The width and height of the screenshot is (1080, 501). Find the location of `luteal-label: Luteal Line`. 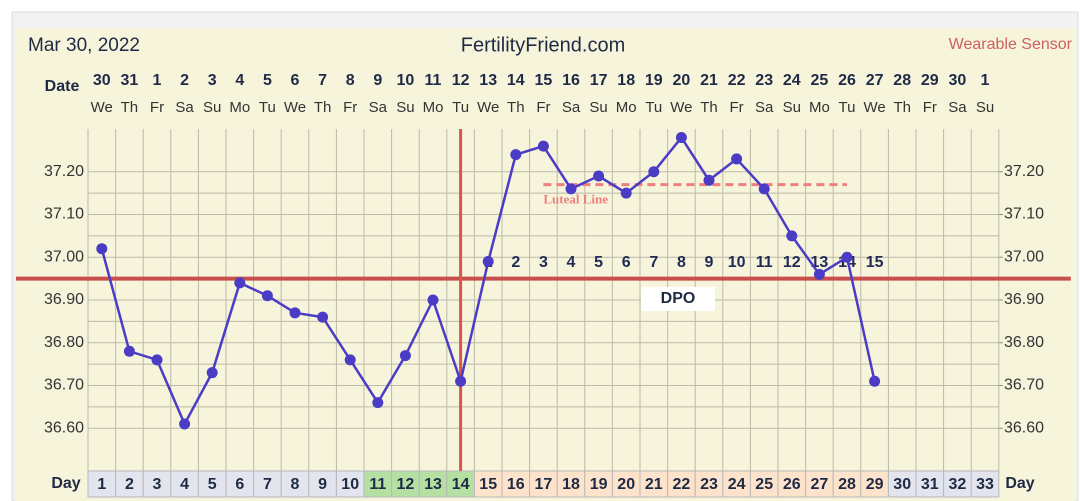

luteal-label: Luteal Line is located at coordinates (575, 199).